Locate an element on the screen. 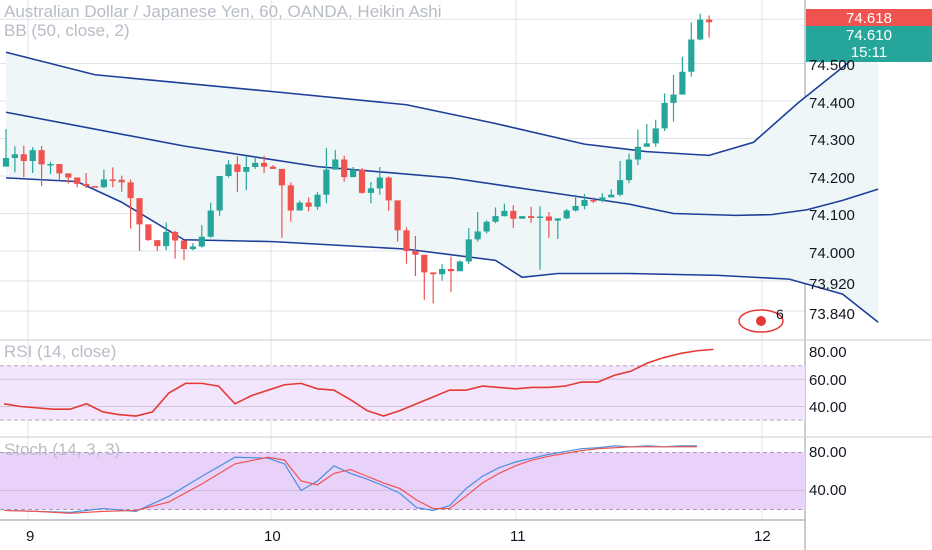 The image size is (932, 550). rsi-indicator-label: RSI (14, close) is located at coordinates (60, 351).